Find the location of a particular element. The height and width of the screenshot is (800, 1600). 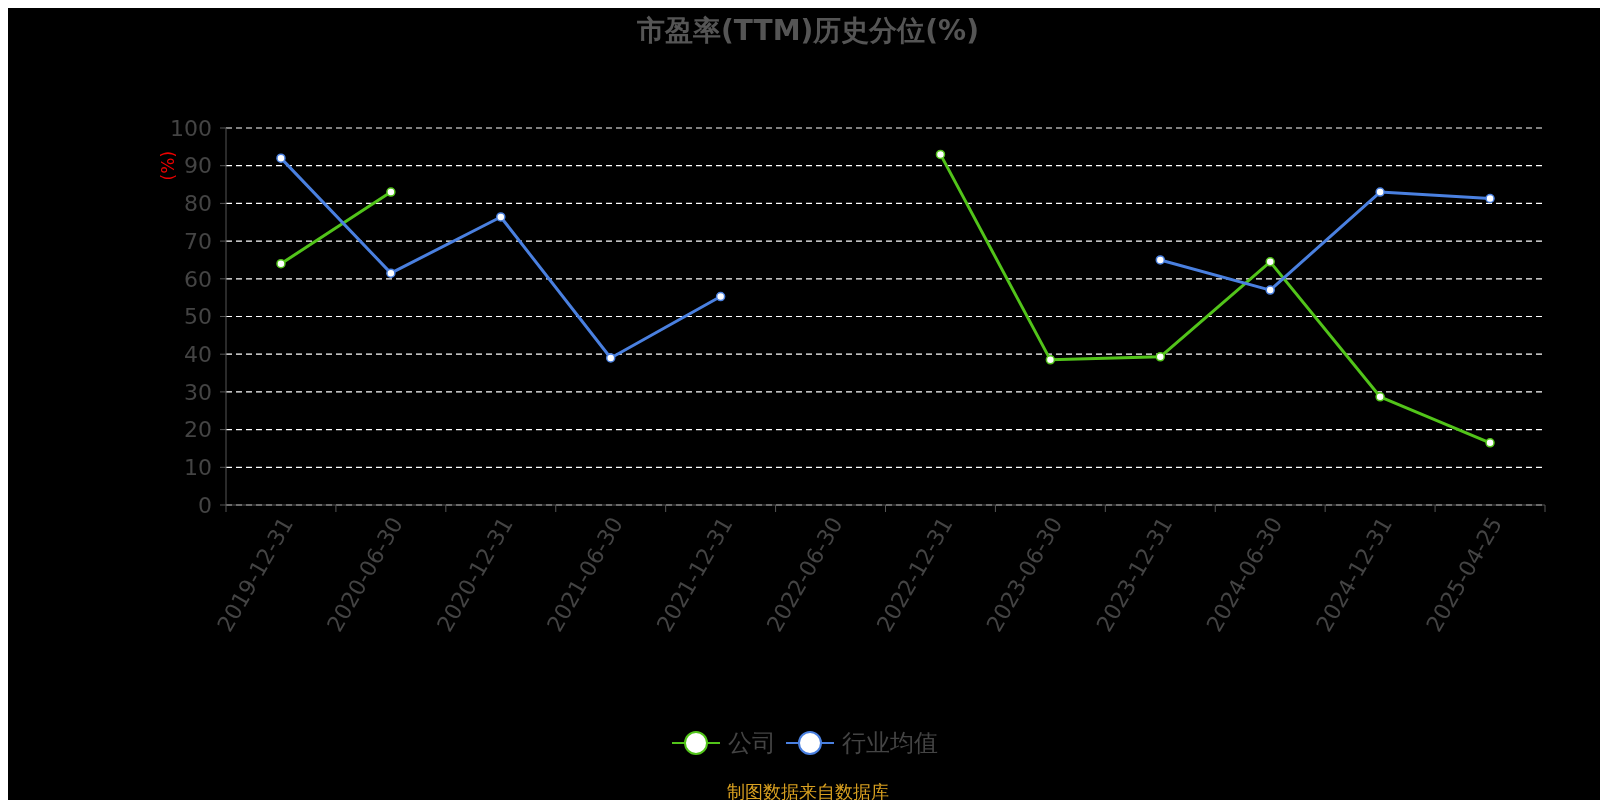

y-tick-label: 40 is located at coordinates (198, 354).